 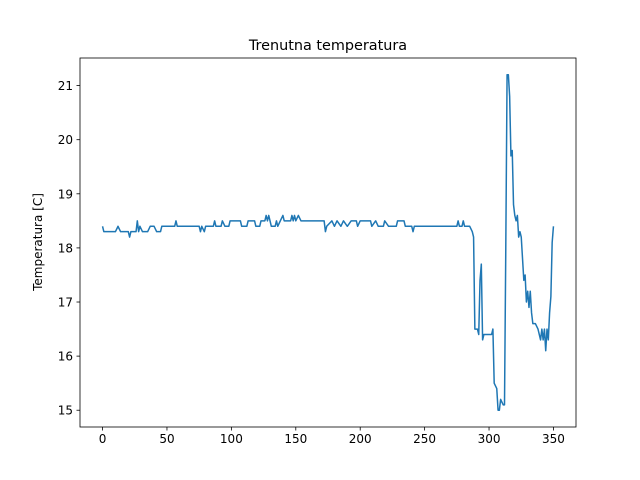 What do you see at coordinates (327, 46) in the screenshot?
I see `chart-title: Trenutna temperatura` at bounding box center [327, 46].